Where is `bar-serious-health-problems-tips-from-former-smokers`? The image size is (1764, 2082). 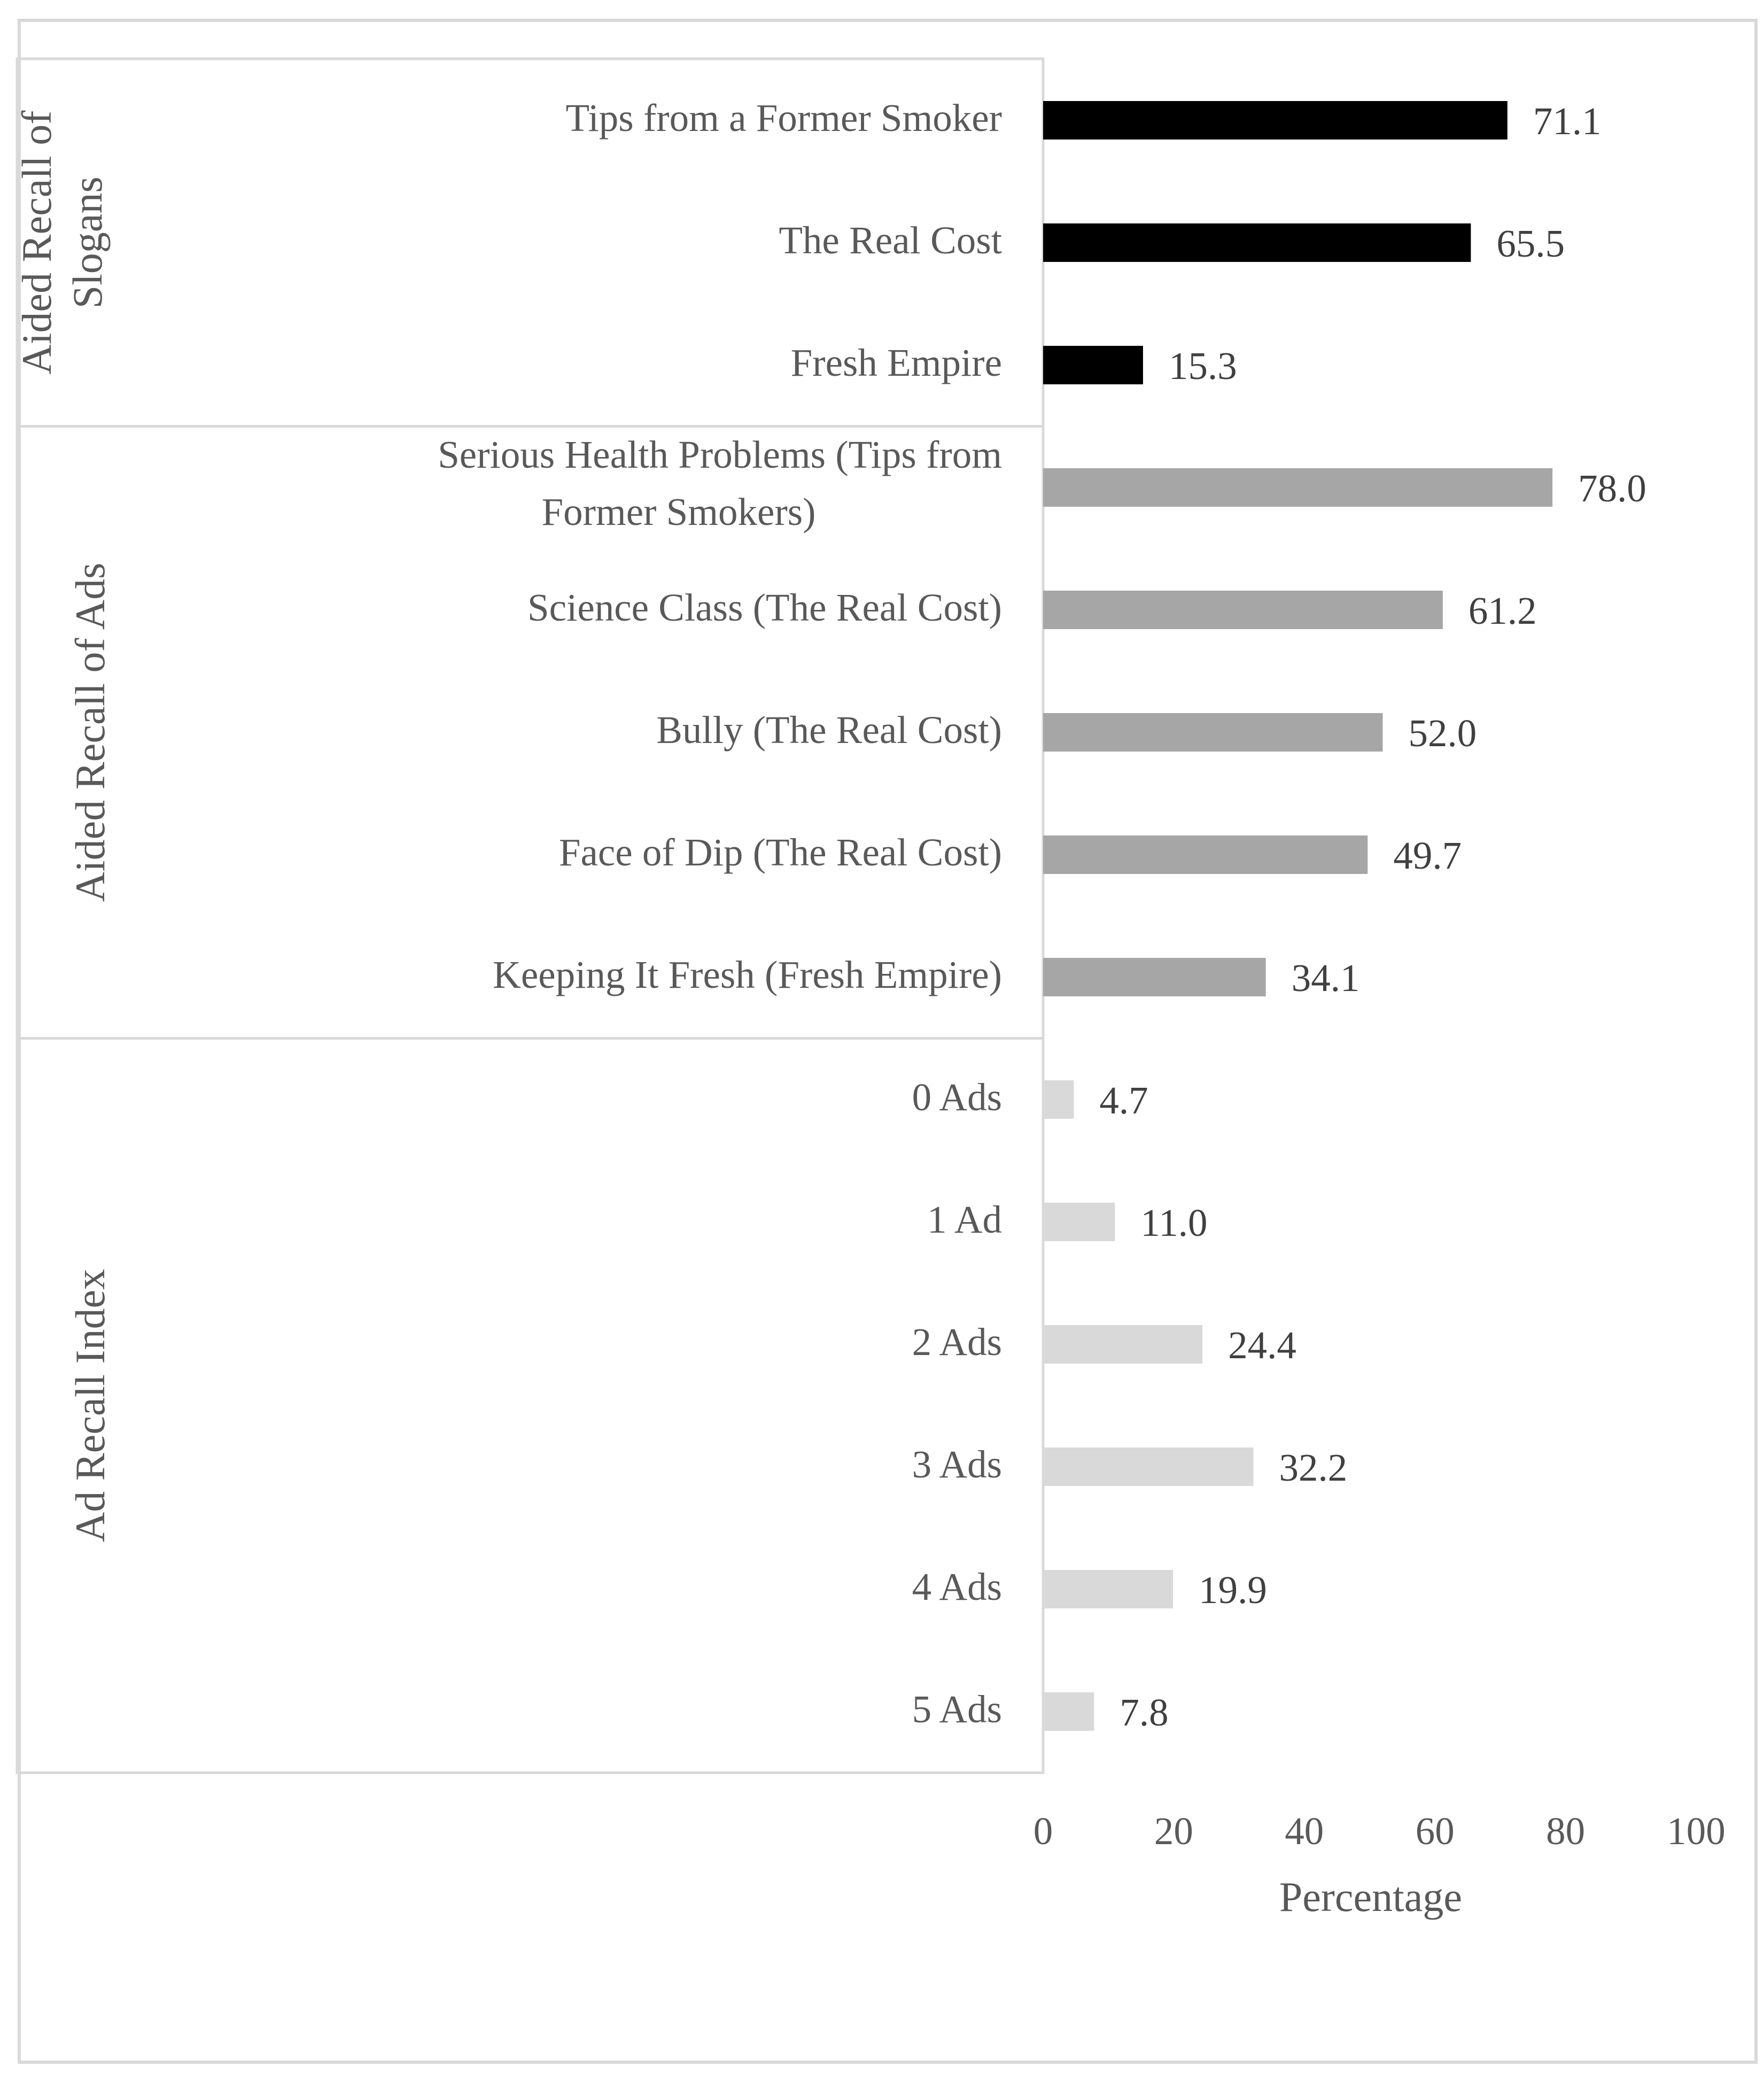
bar-serious-health-problems-tips-from-former-smokers is located at coordinates (1298, 487).